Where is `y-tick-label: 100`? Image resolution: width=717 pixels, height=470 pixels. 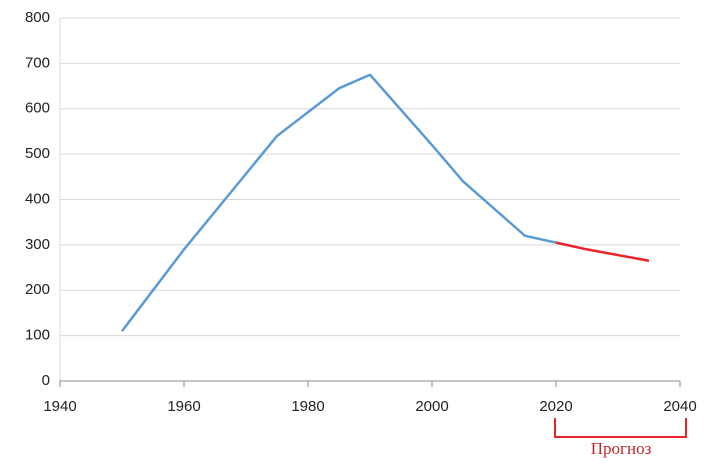 y-tick-label: 100 is located at coordinates (37, 335).